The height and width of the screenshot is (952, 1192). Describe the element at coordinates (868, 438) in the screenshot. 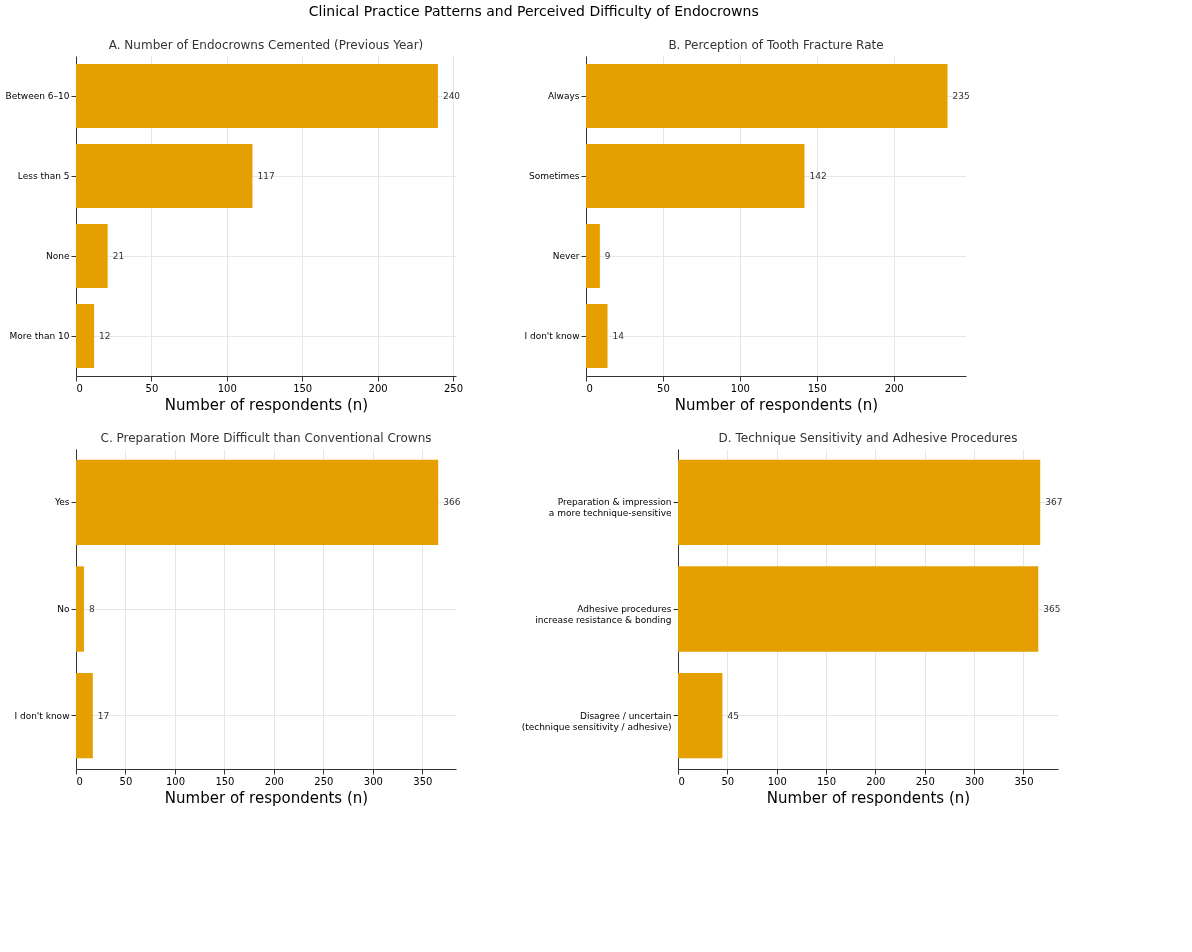

I see `chart-title: D. Technique Sensitivity and Adhesive Procedures` at that location.